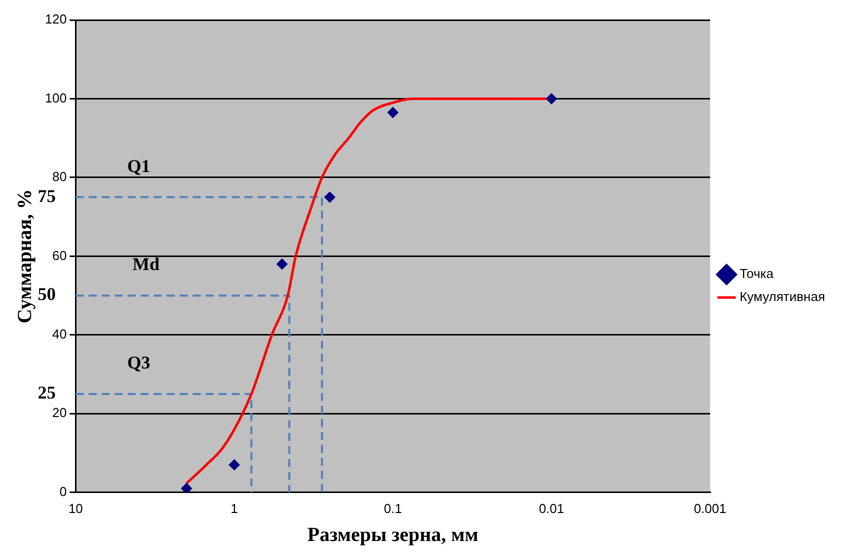  I want to click on legend-label: Кумулятивная, so click(782, 296).